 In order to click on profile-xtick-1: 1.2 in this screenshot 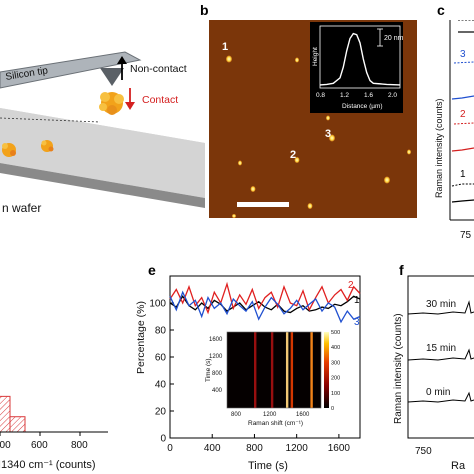, I will do `click(344, 95)`.